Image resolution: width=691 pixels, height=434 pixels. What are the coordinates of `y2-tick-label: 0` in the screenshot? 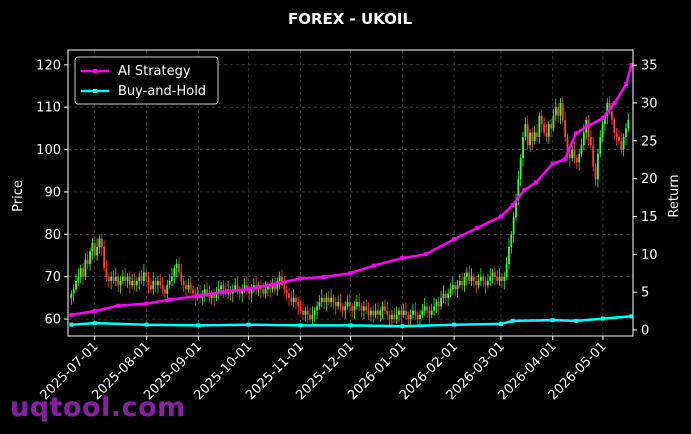 It's located at (645, 330).